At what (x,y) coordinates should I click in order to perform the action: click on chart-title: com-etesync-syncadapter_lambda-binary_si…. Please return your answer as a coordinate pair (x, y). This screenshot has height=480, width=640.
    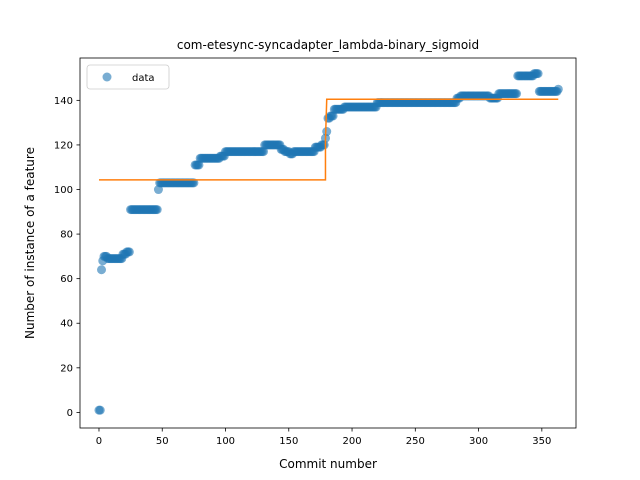
    Looking at the image, I should click on (328, 45).